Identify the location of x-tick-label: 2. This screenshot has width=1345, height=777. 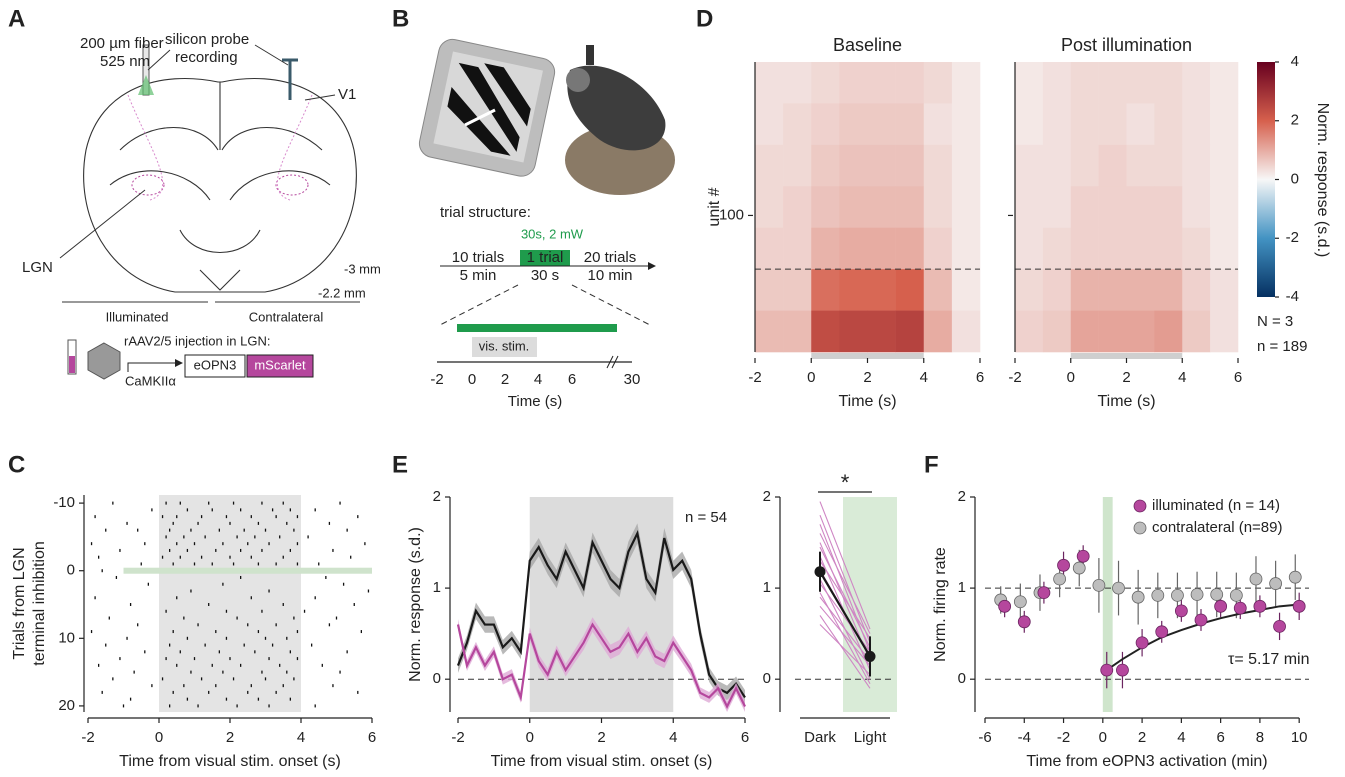
(867, 377).